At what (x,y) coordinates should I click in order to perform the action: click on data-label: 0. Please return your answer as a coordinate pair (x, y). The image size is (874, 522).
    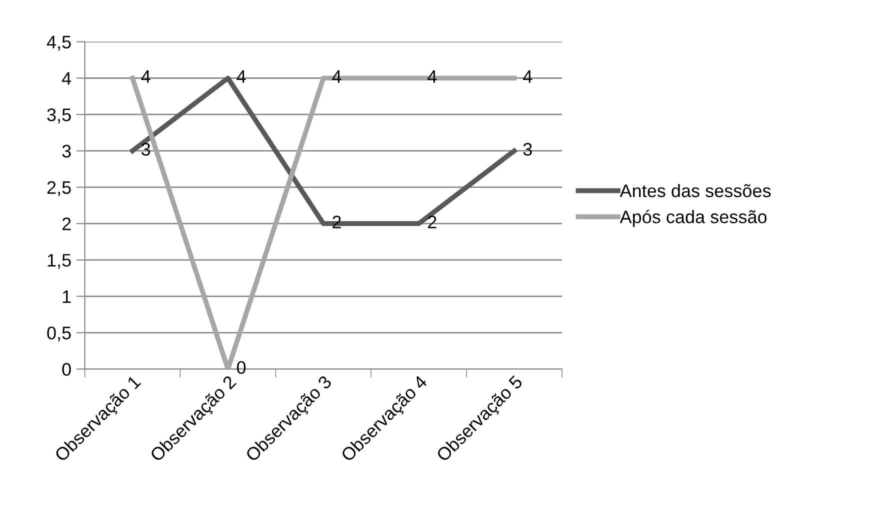
    Looking at the image, I should click on (241, 367).